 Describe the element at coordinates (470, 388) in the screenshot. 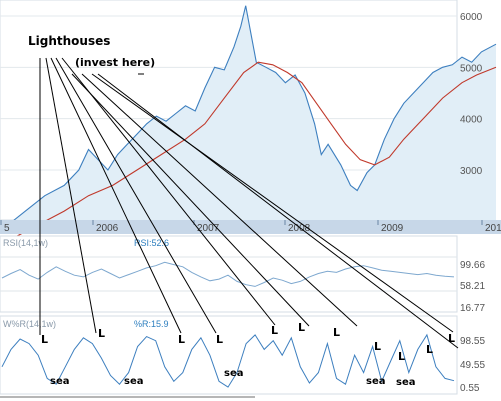

I see `wr-tick-label: 0.55` at that location.